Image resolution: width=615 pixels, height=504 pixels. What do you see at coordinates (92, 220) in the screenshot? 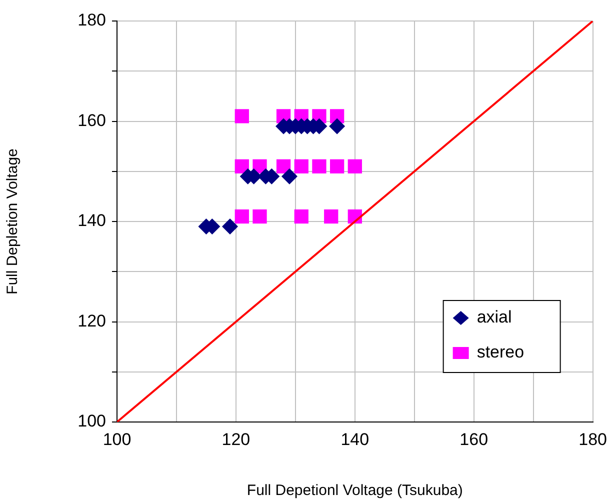
I see `y-tick-label: 140` at bounding box center [92, 220].